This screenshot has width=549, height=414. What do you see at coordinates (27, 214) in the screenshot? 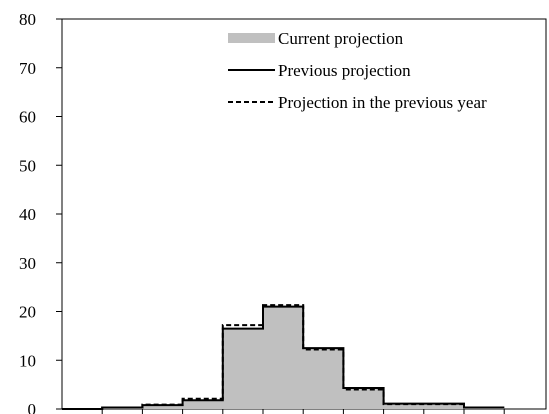
I see `y-tick-label: 40` at bounding box center [27, 214].